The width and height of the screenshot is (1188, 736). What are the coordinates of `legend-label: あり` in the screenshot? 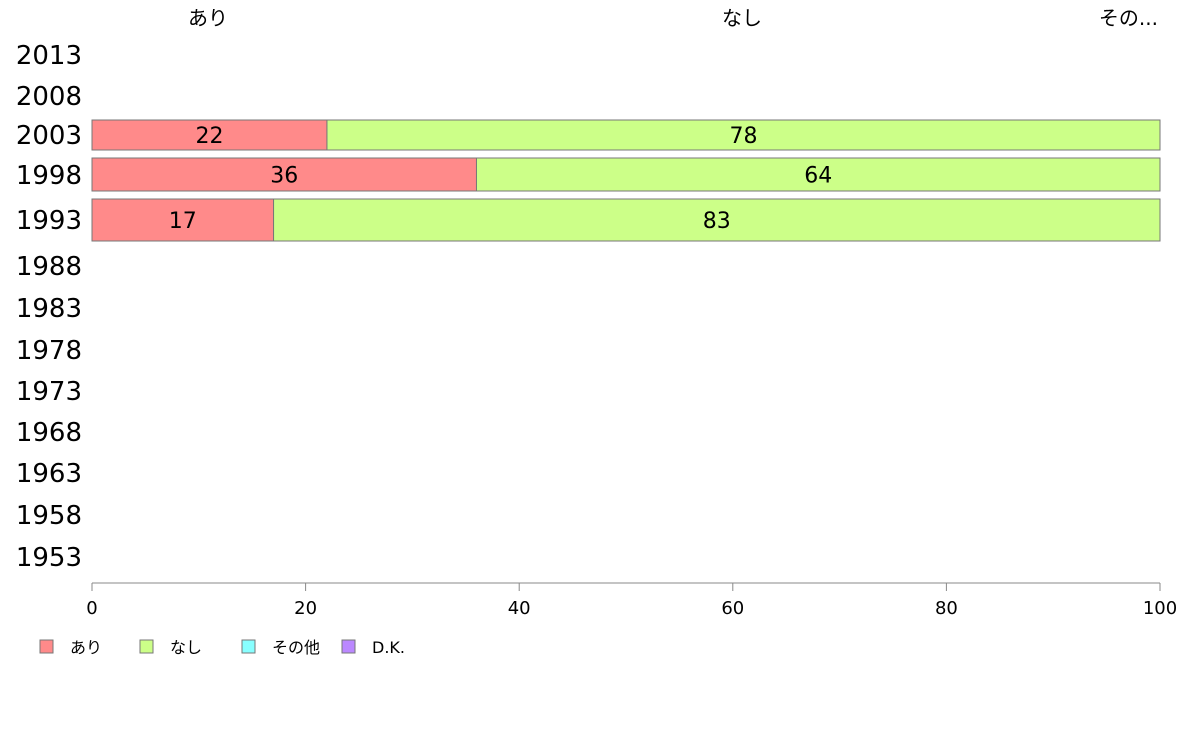 It's located at (86, 647).